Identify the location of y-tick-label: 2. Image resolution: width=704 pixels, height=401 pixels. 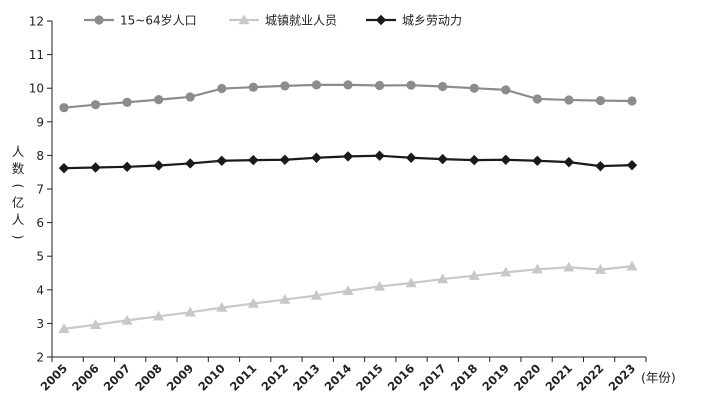
(40, 358).